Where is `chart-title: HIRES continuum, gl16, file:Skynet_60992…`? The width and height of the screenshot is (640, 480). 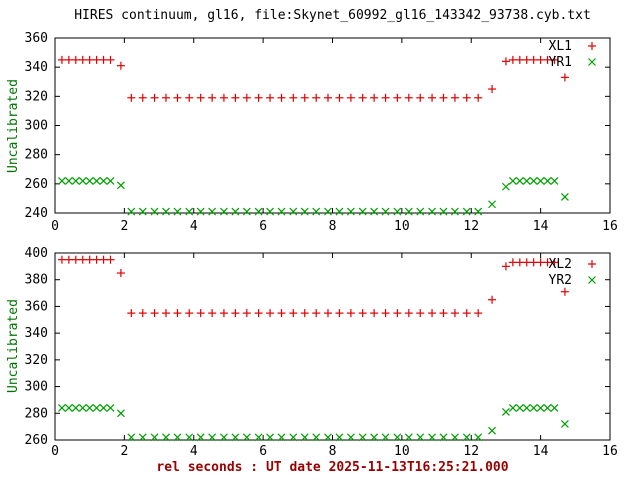
chart-title: HIRES continuum, gl16, file:Skynet_60992… is located at coordinates (332, 15).